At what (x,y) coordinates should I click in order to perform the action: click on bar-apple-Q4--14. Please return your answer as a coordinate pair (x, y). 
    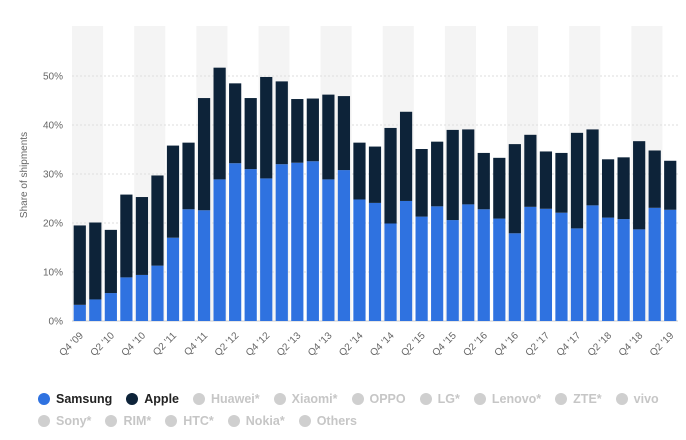
    Looking at the image, I should click on (390, 175).